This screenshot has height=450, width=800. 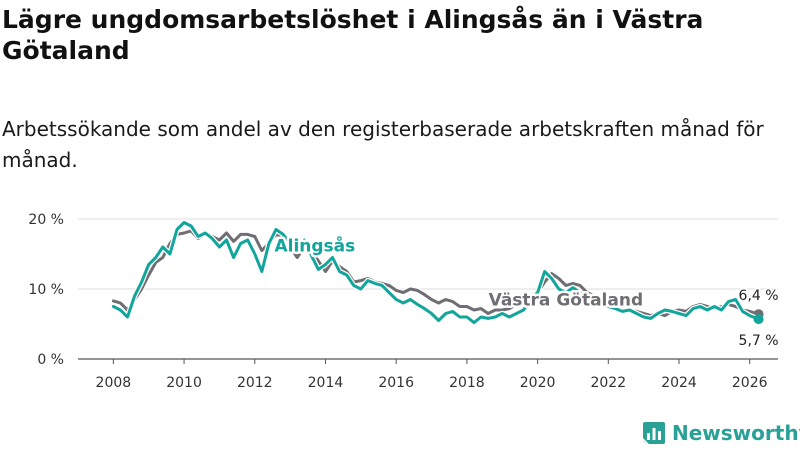 What do you see at coordinates (467, 383) in the screenshot?
I see `x-tick-label: 2018` at bounding box center [467, 383].